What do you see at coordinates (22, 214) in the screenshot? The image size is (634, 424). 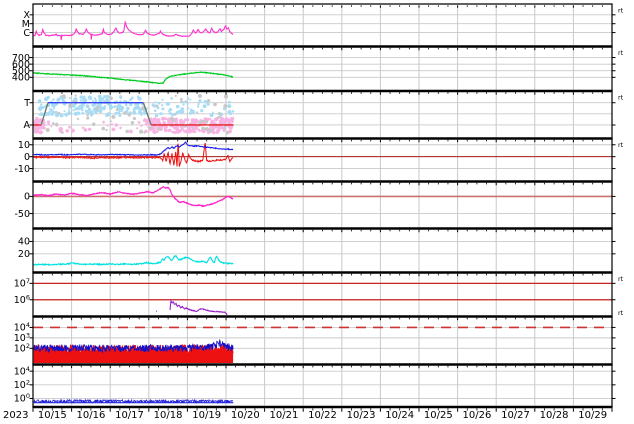 I see `svg-text: -50` at bounding box center [22, 214].